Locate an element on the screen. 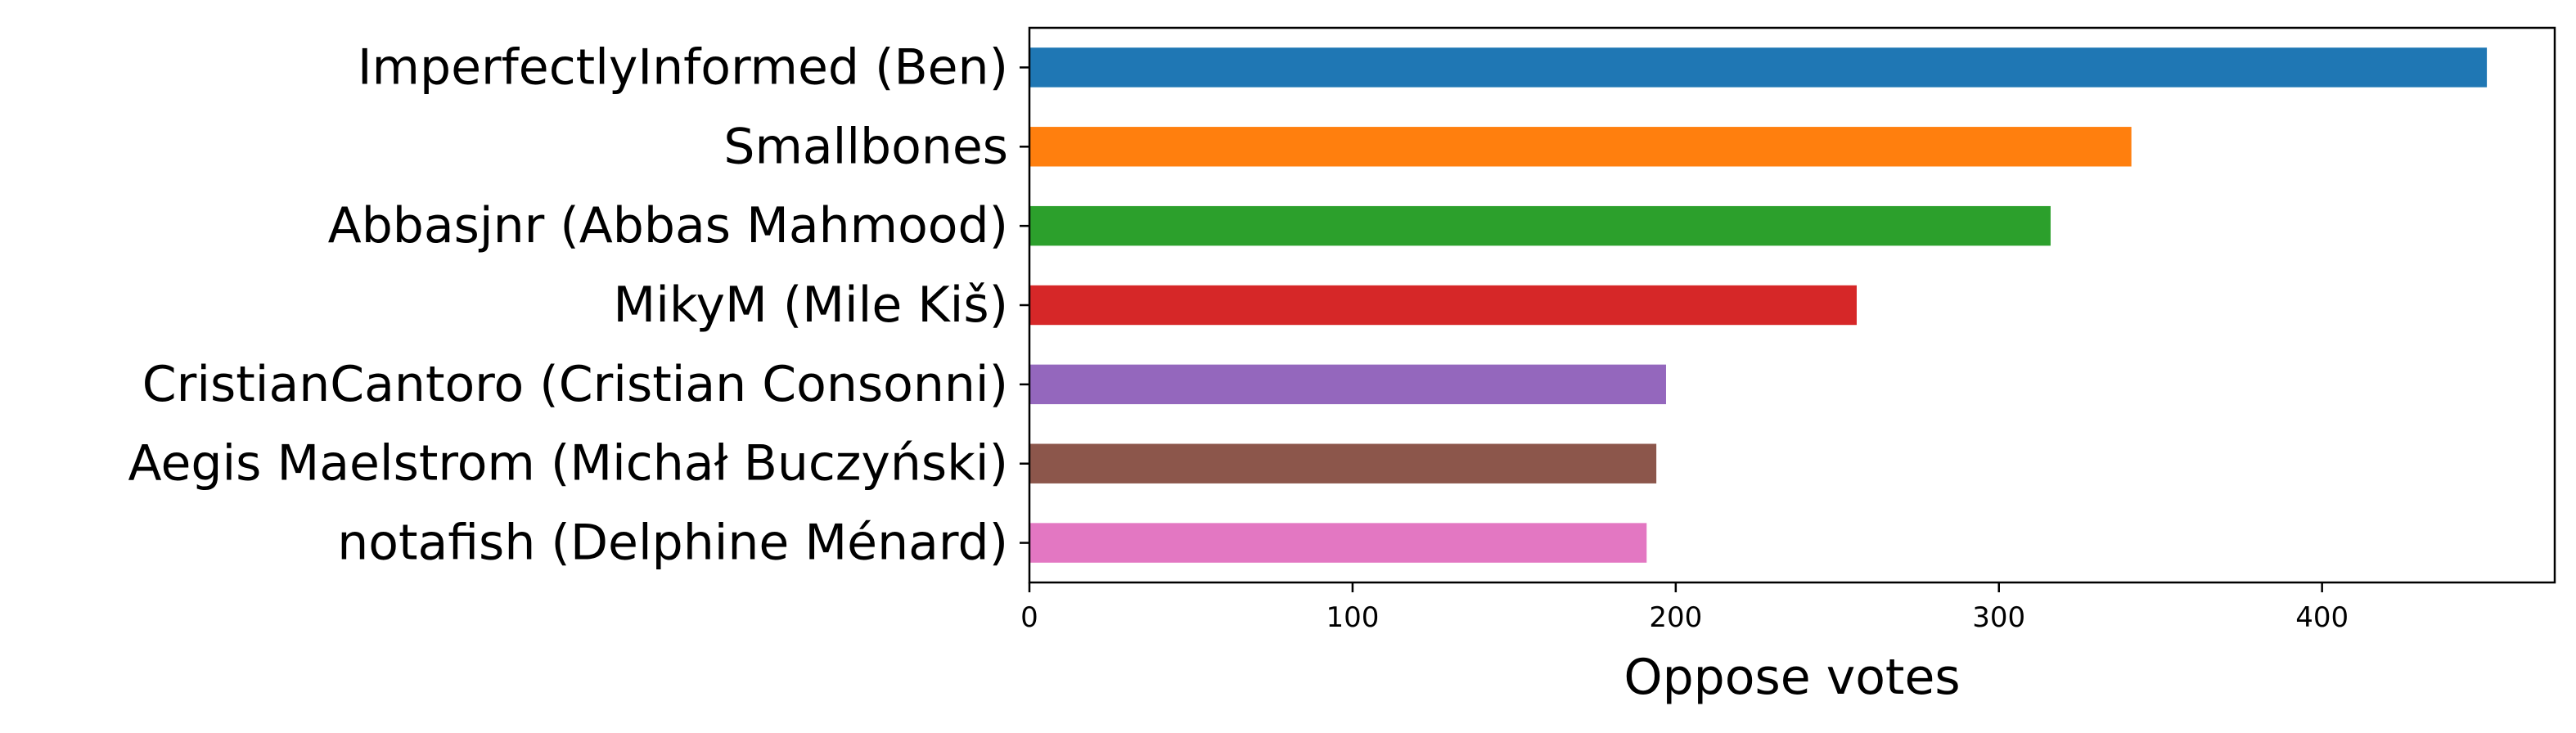 This screenshot has width=2576, height=733. category-label: notafish (Delphine Ménard) is located at coordinates (672, 543).